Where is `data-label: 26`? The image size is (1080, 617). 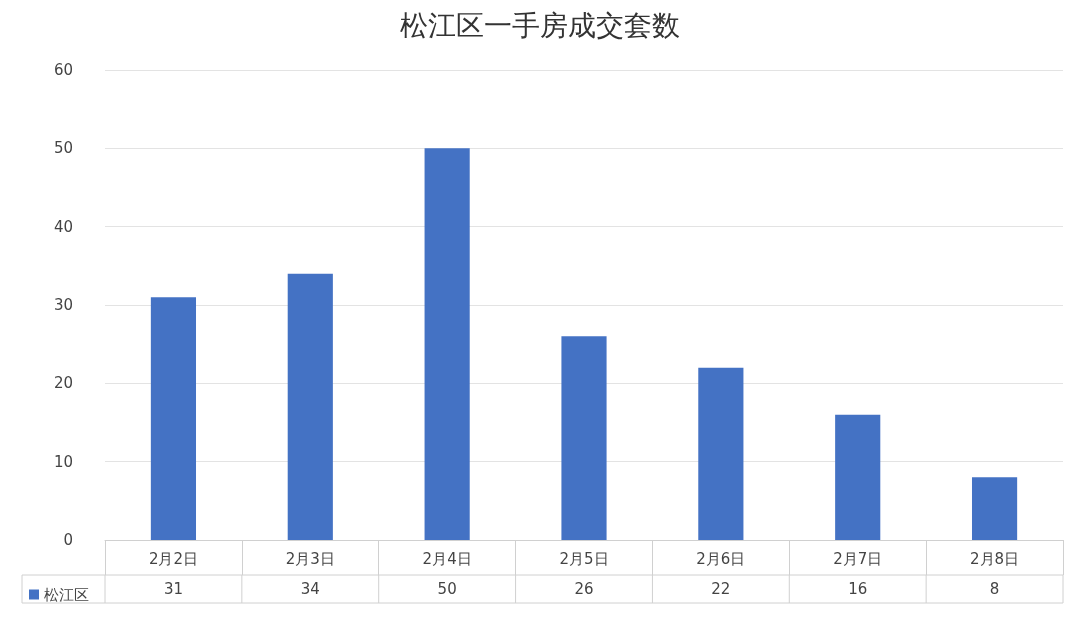 data-label: 26 is located at coordinates (584, 589).